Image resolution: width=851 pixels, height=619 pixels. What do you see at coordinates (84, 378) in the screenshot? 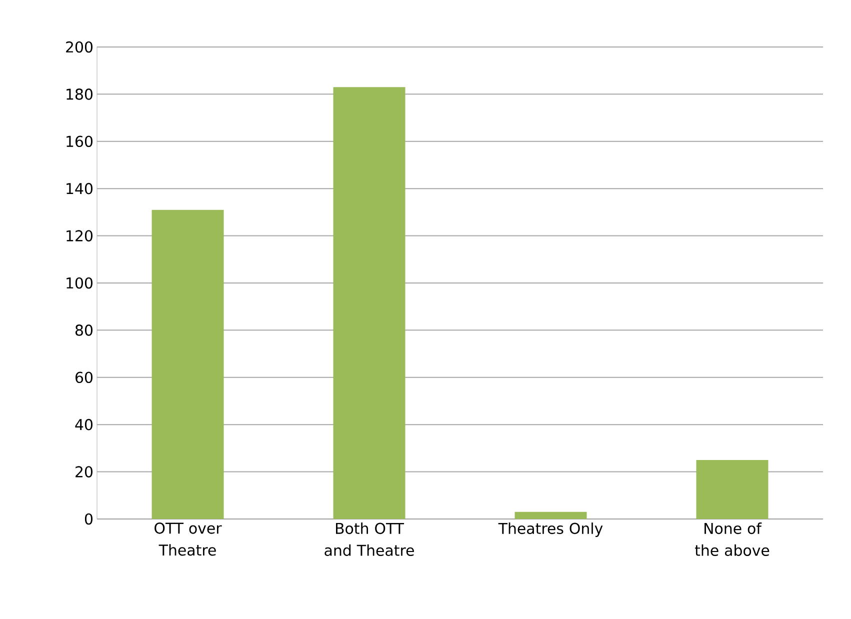
I see `y-tick-label: 60` at bounding box center [84, 378].